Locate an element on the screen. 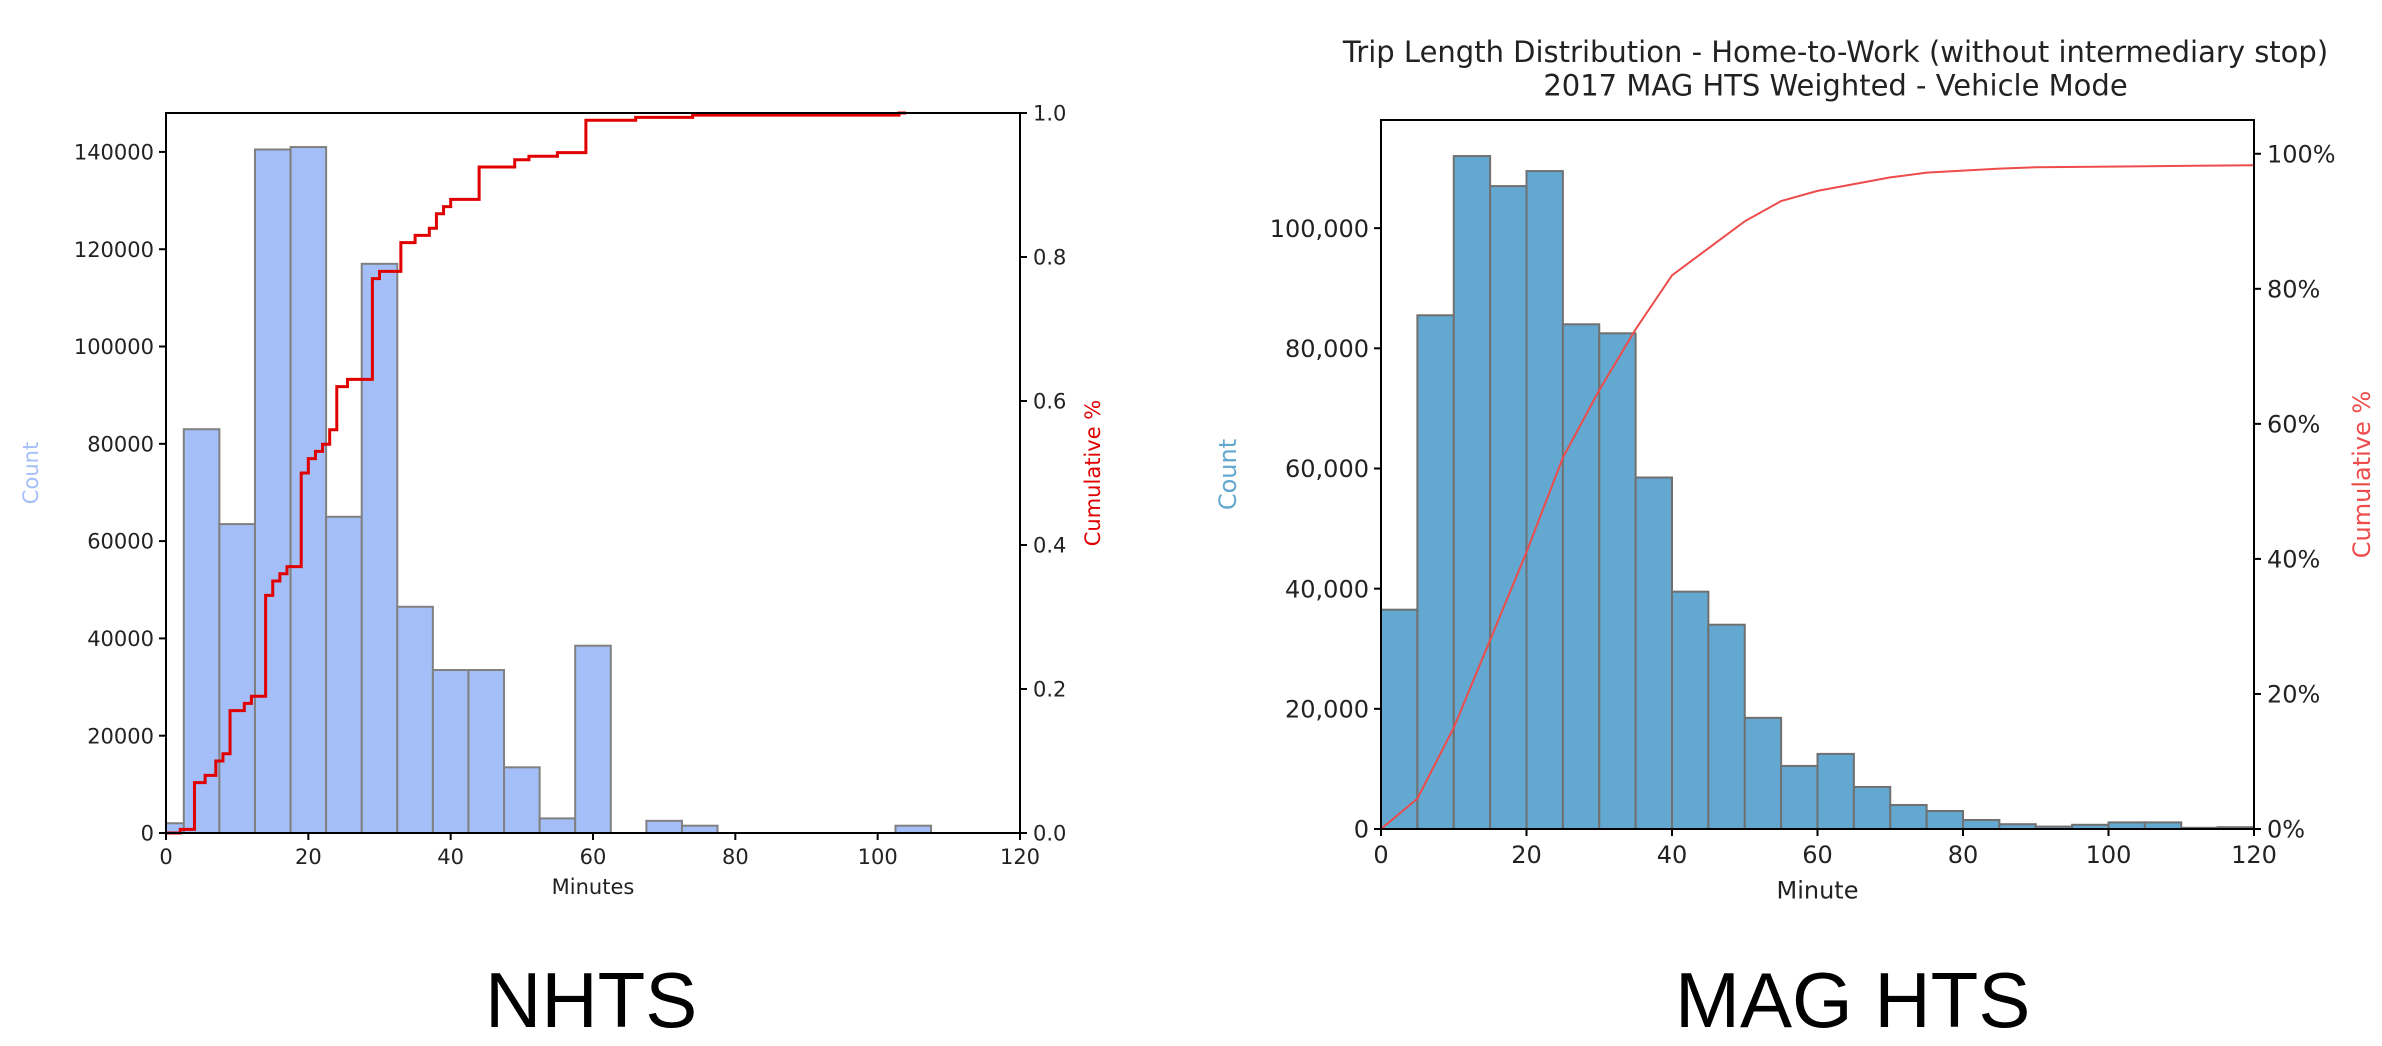 This screenshot has width=2382, height=1046. mag-hts-caption: MAG HTS is located at coordinates (1853, 1000).